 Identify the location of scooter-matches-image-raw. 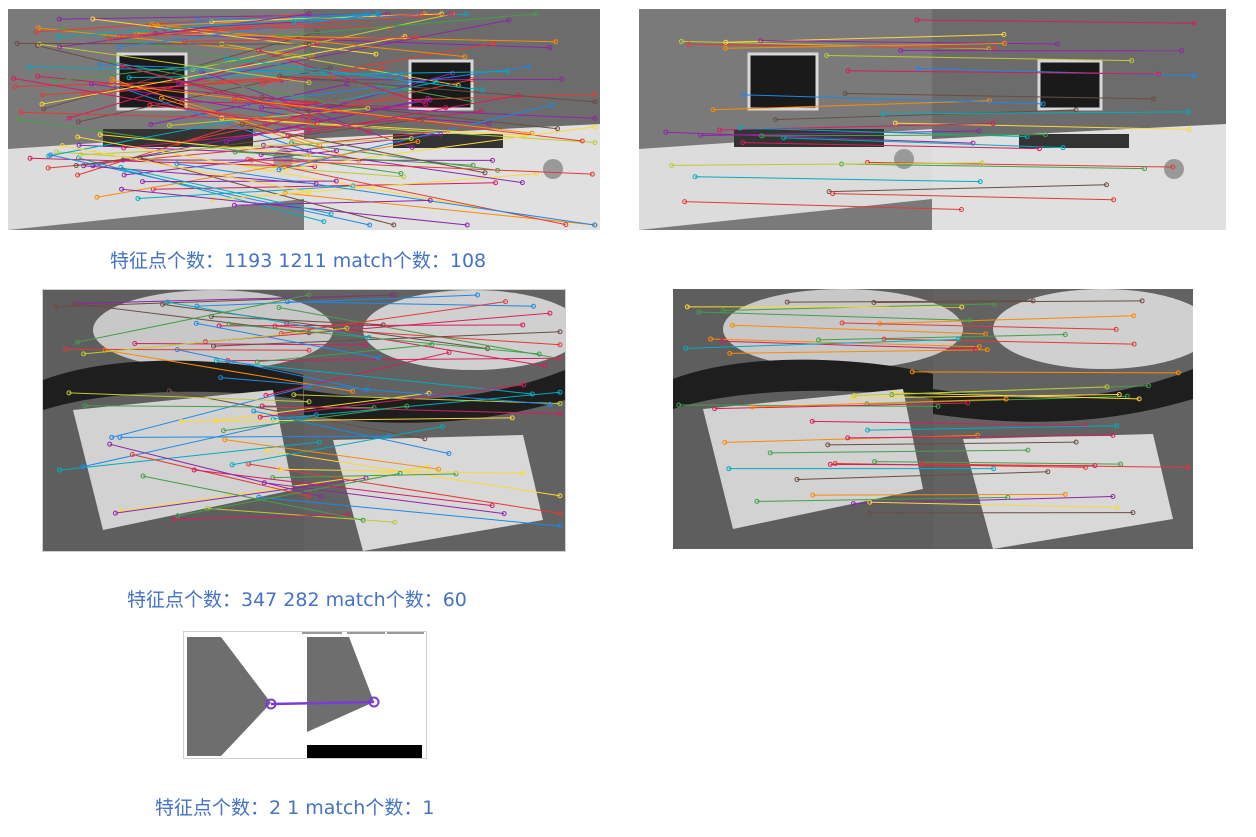
(304, 420).